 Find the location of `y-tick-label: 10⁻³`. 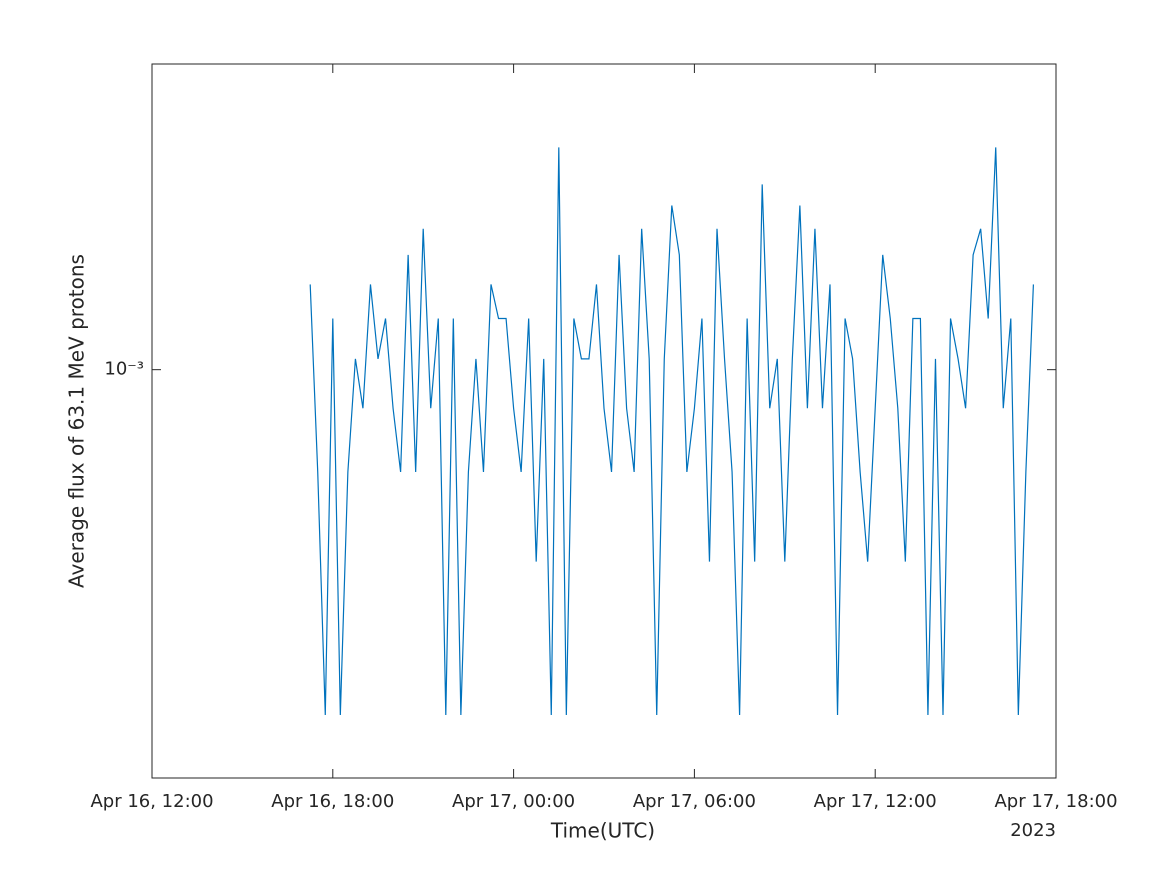

y-tick-label: 10⁻³ is located at coordinates (124, 369).